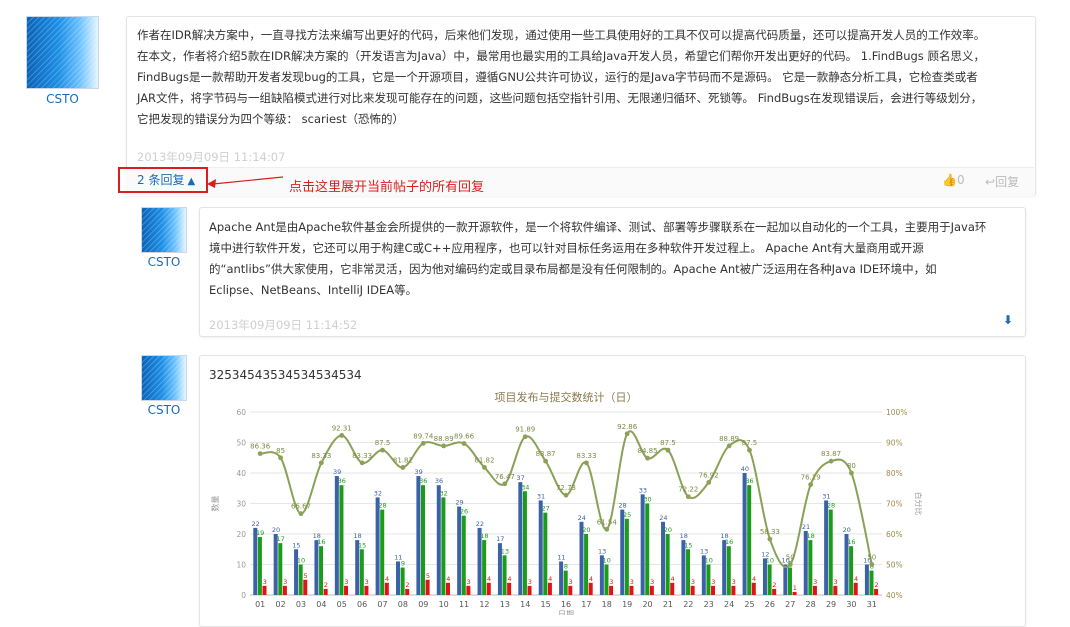 The width and height of the screenshot is (1070, 627). I want to click on line-label: 87.5, so click(383, 443).